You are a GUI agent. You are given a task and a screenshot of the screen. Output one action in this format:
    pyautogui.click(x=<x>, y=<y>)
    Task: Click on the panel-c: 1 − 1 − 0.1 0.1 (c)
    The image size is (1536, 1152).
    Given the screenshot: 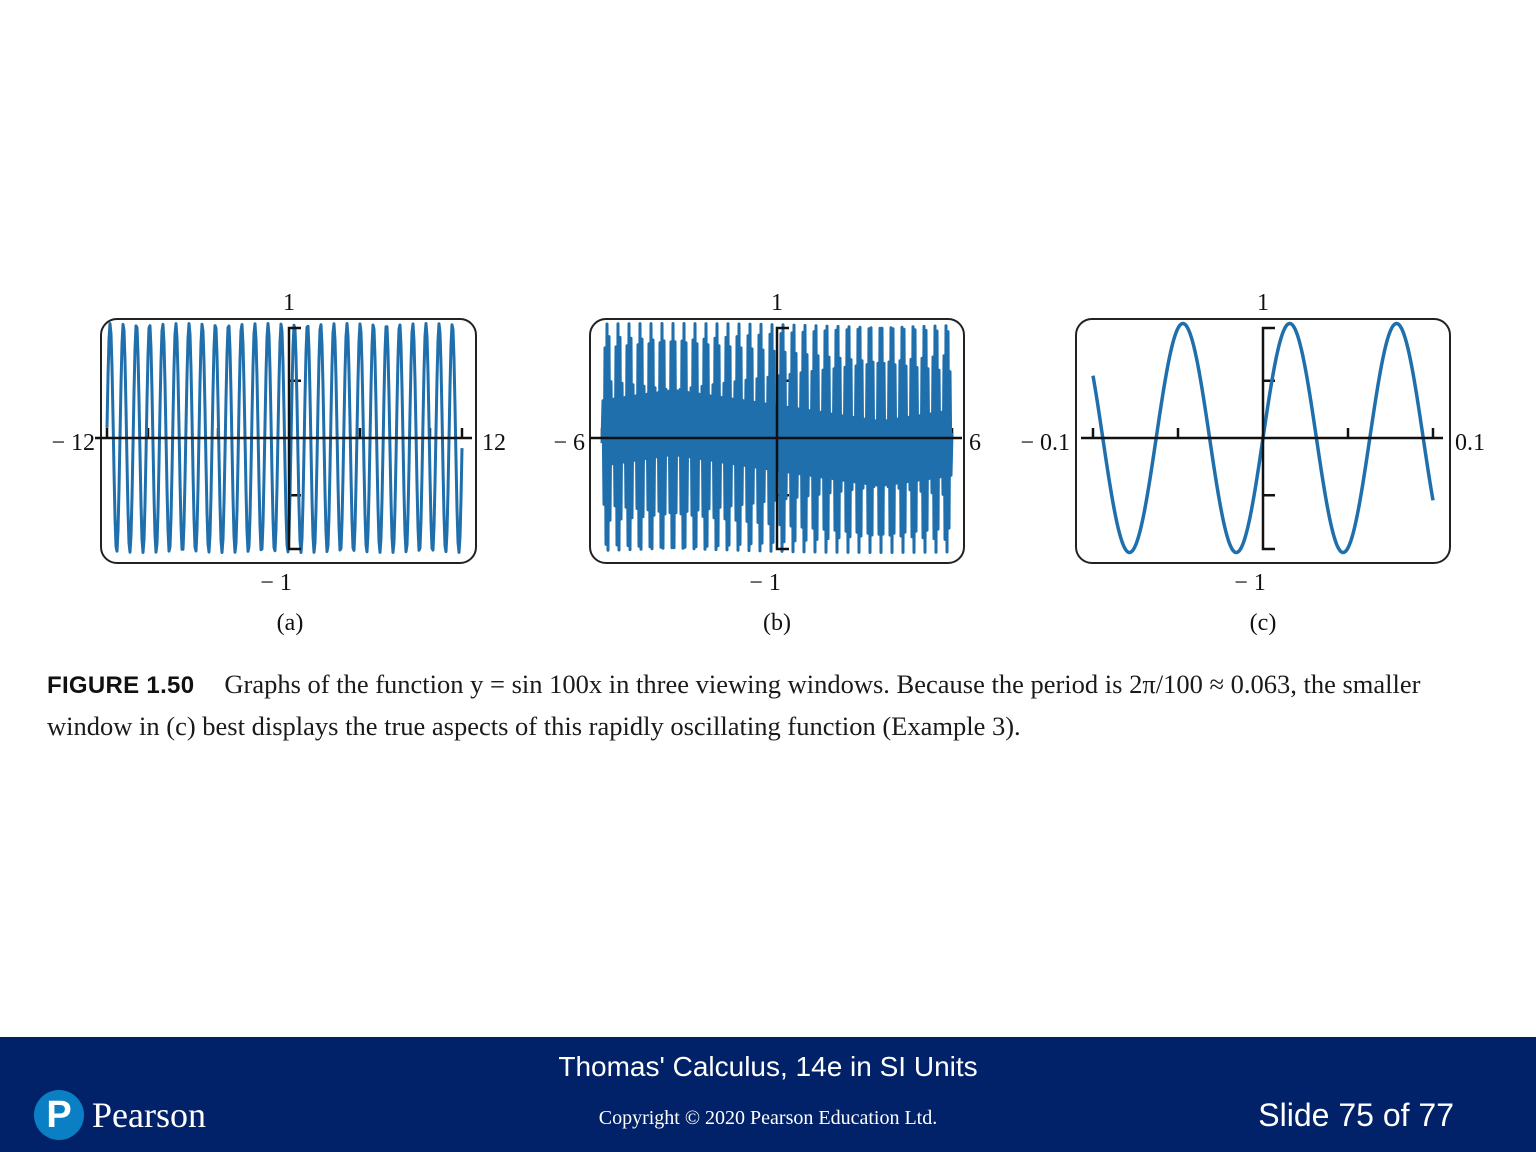 What is the action you would take?
    pyautogui.click(x=1252, y=463)
    